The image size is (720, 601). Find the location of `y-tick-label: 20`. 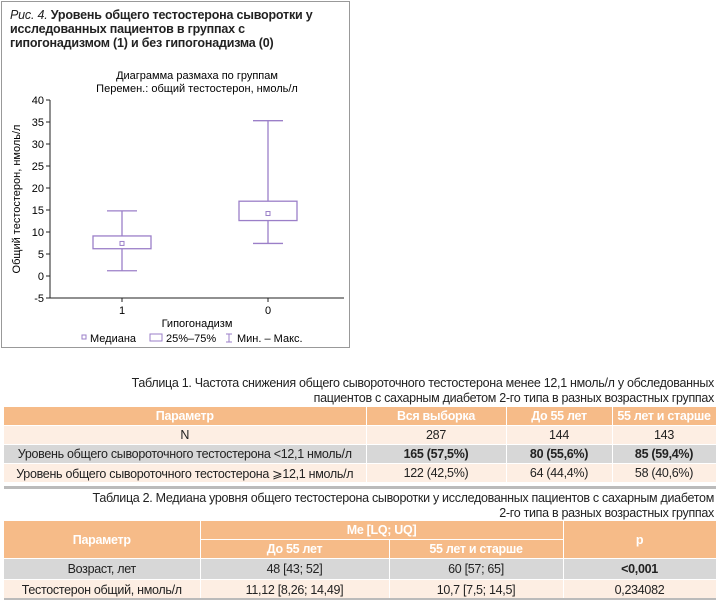

y-tick-label: 20 is located at coordinates (38, 189).